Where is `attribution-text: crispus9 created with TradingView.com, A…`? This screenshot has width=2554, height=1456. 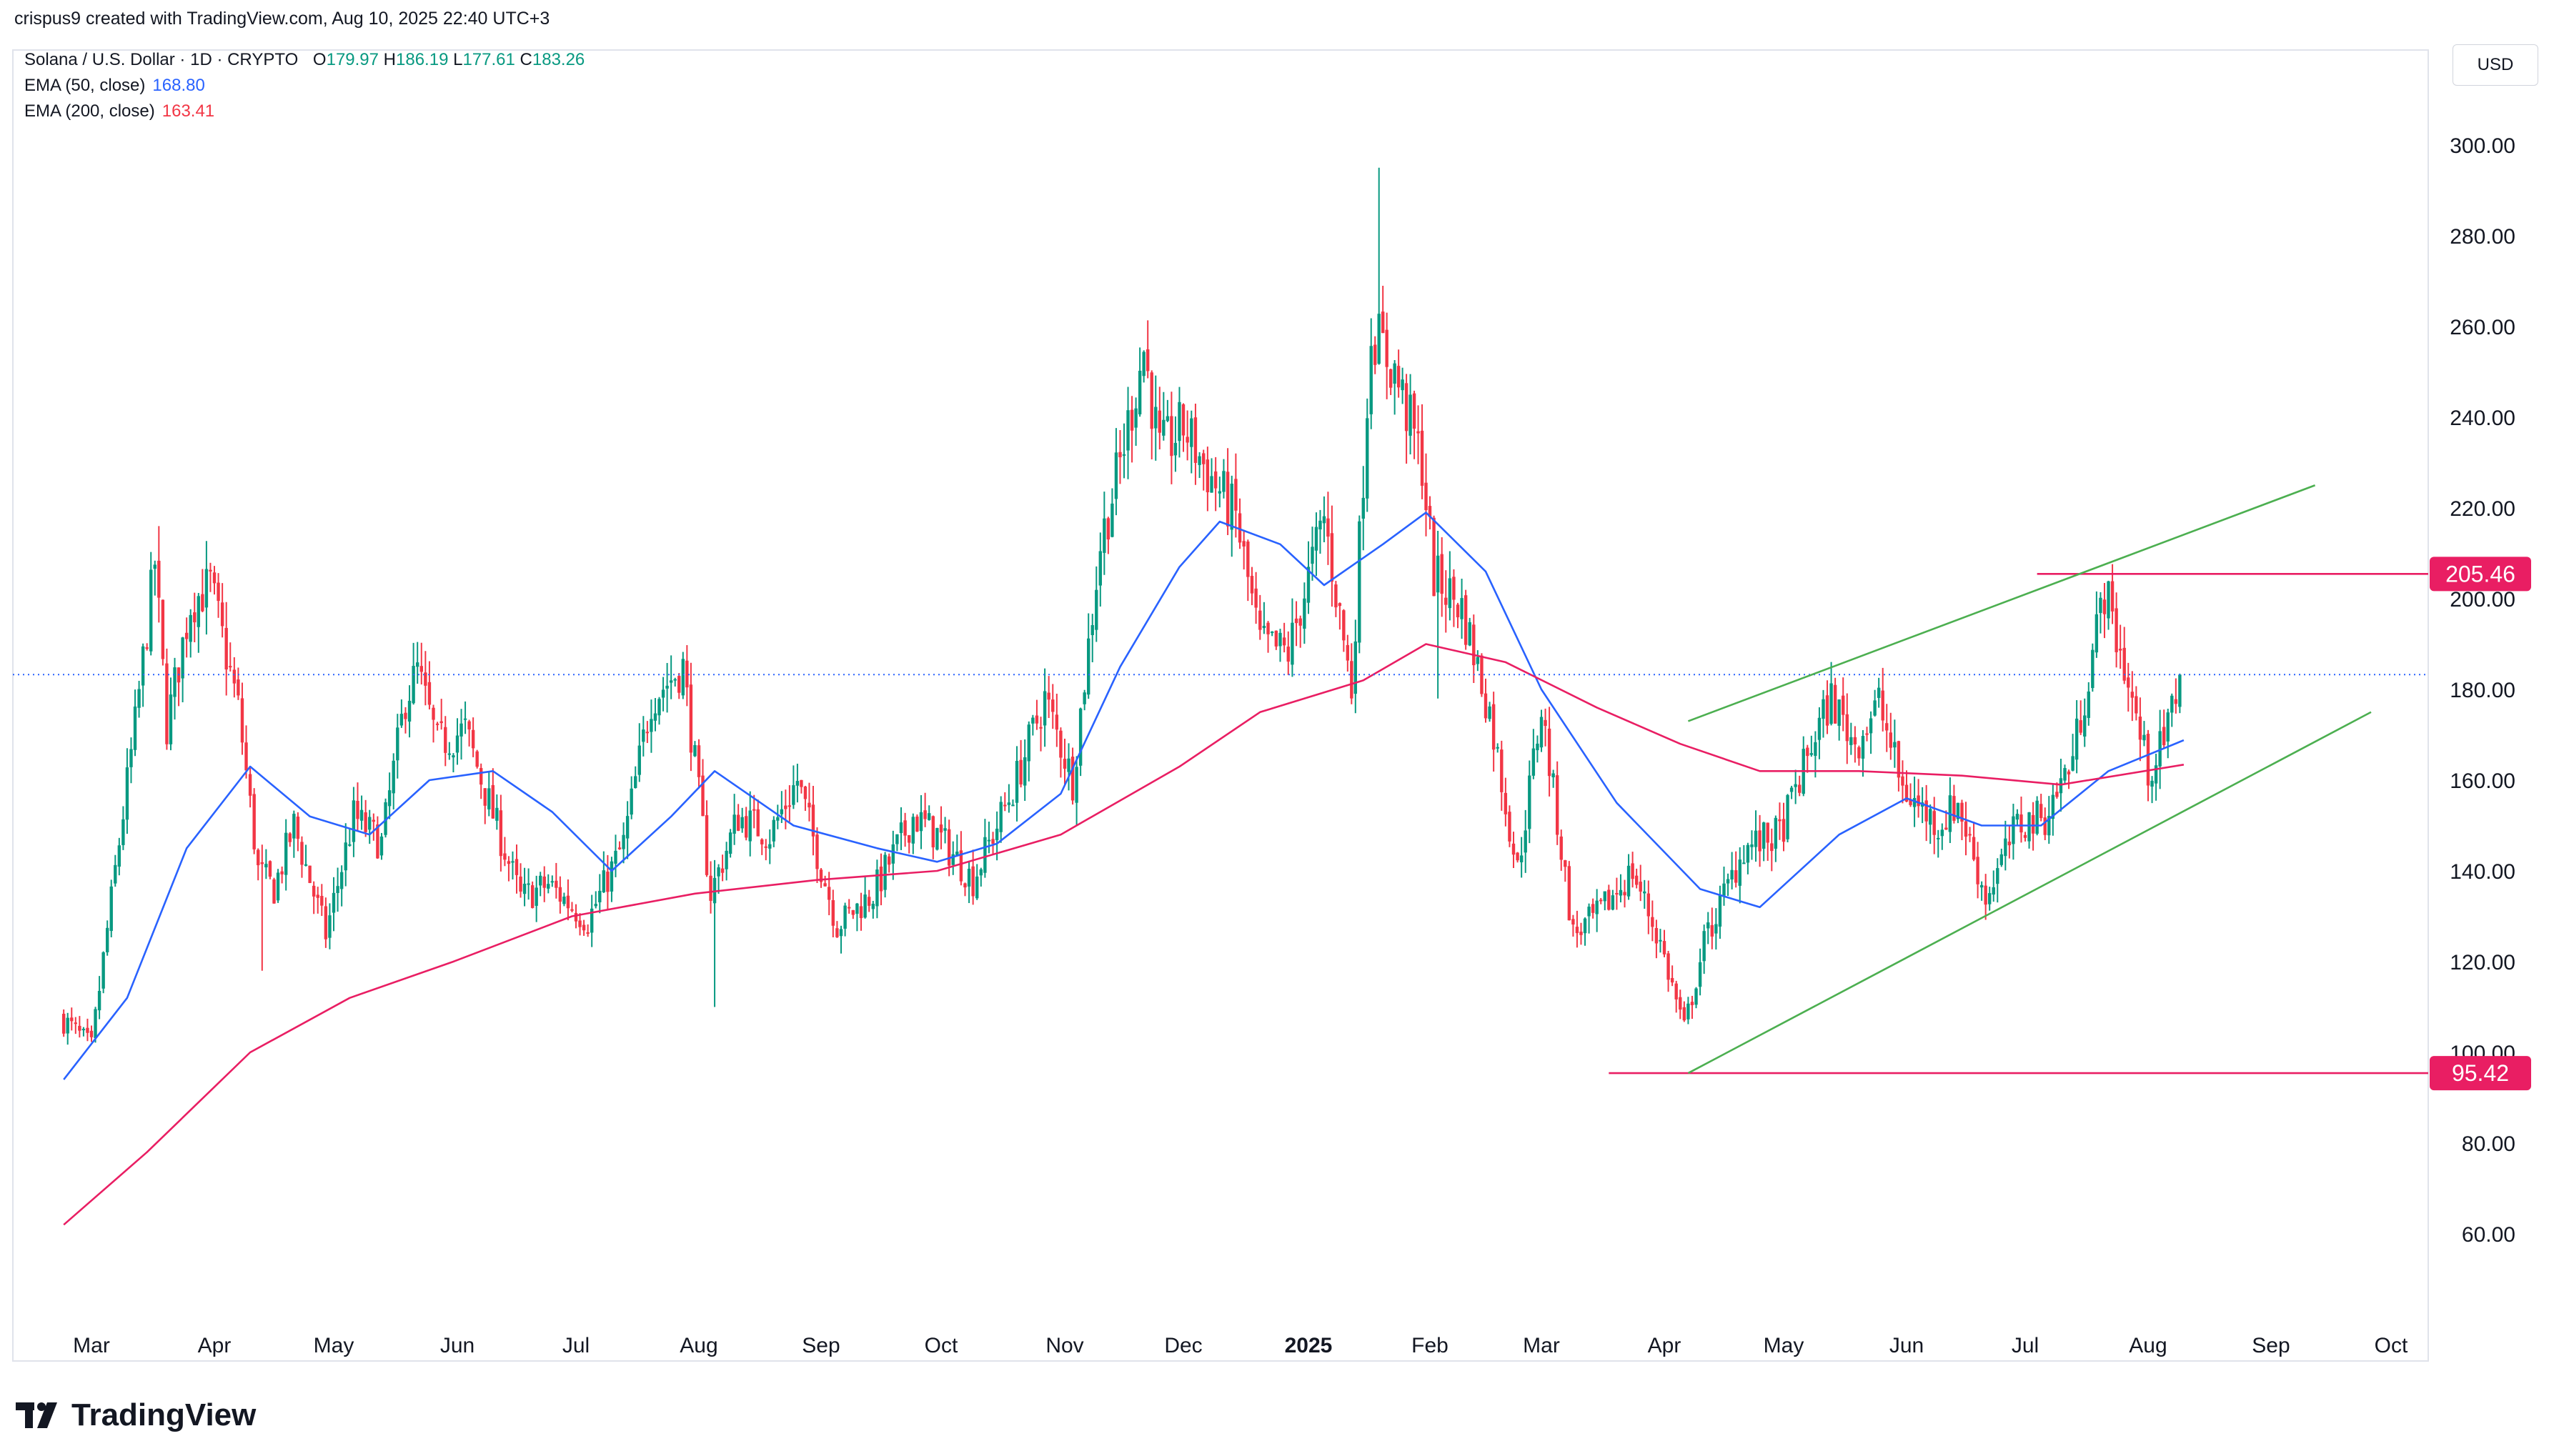 attribution-text: crispus9 created with TradingView.com, A… is located at coordinates (282, 19).